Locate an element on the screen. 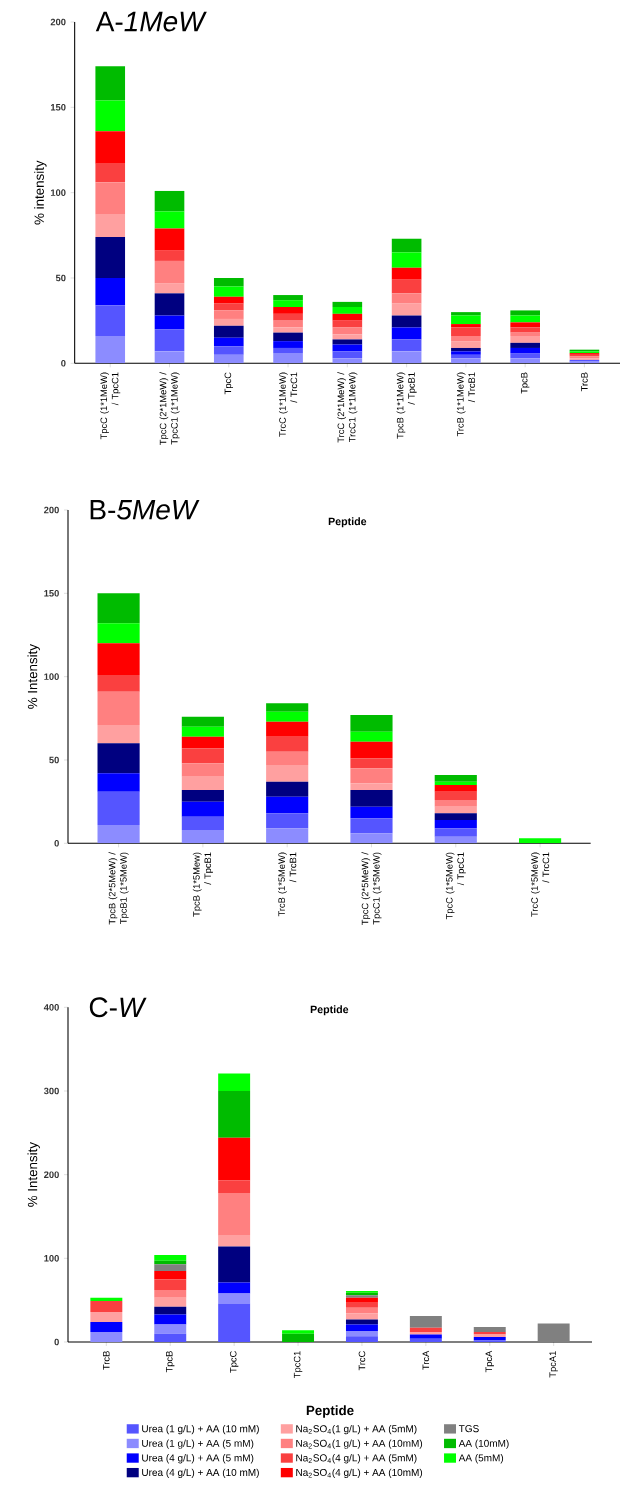  legend-label: Urea (4 g/L) + AA (10 mM) is located at coordinates (200, 1473).